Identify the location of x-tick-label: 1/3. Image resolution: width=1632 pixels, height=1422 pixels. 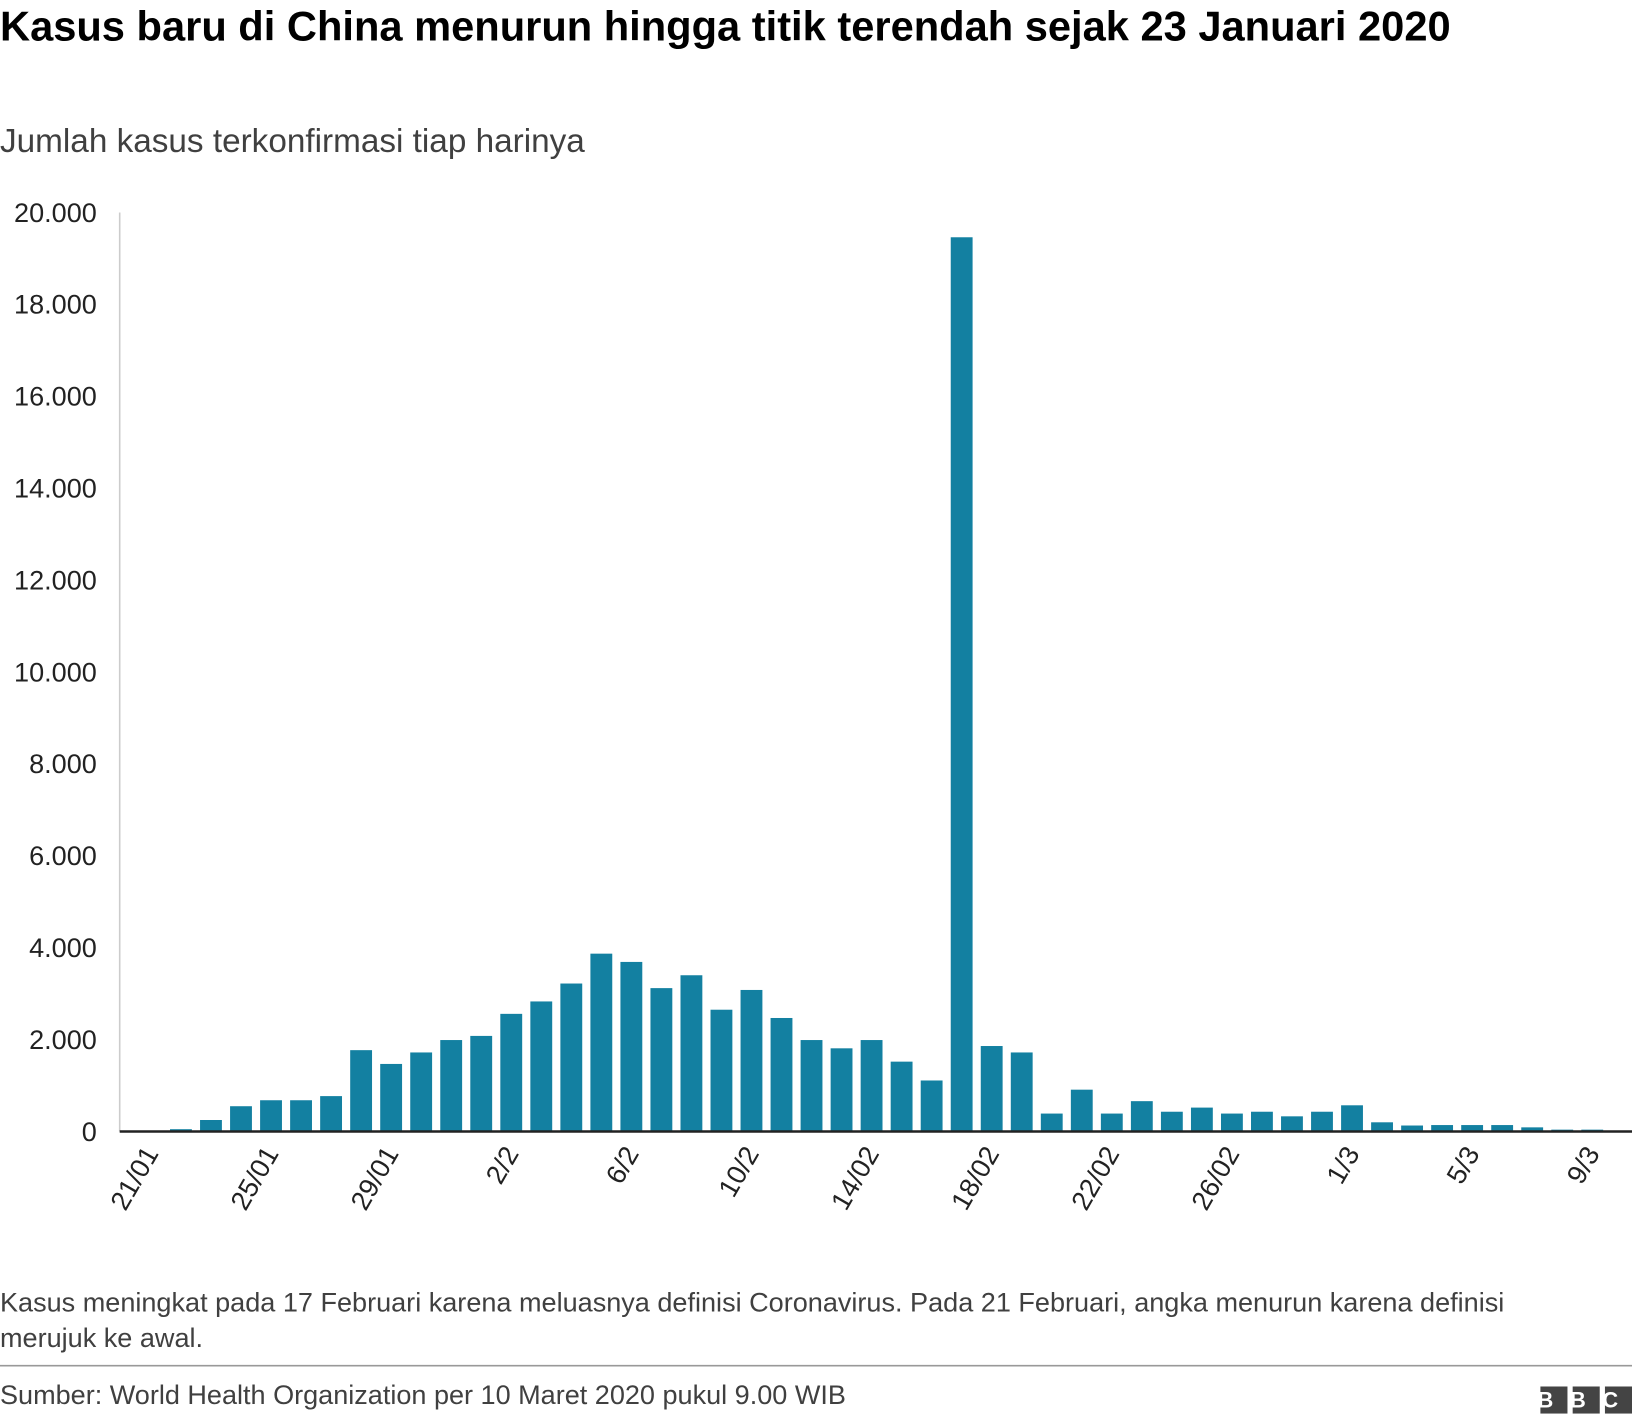
(1343, 1165).